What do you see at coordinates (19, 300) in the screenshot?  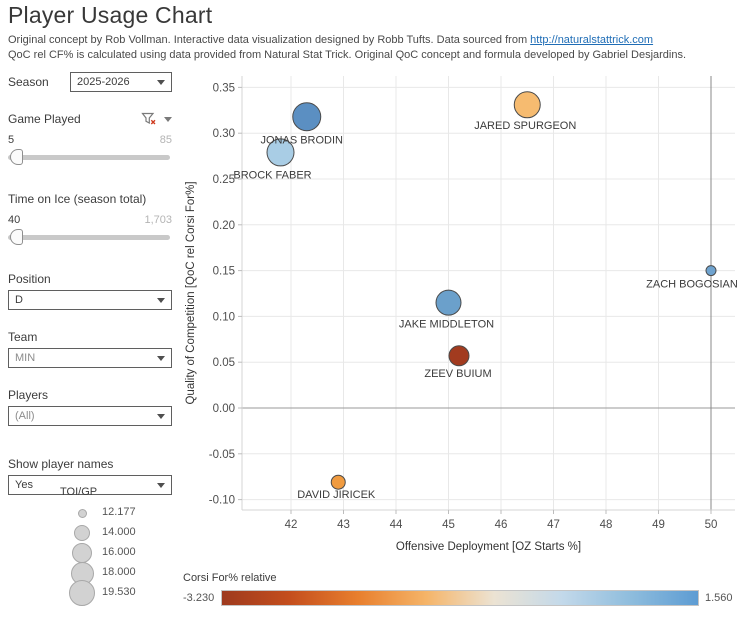 I see `position-value: D` at bounding box center [19, 300].